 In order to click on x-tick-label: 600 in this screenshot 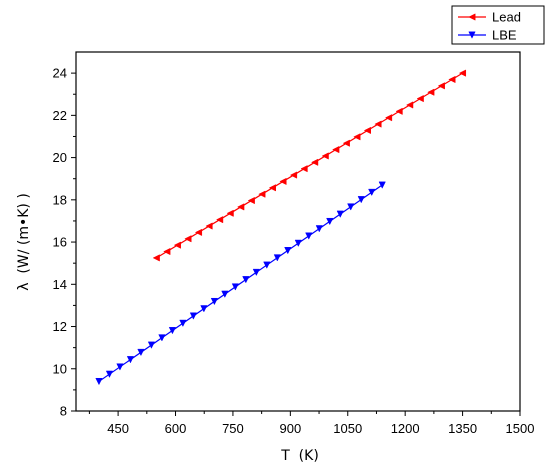, I will do `click(176, 428)`.